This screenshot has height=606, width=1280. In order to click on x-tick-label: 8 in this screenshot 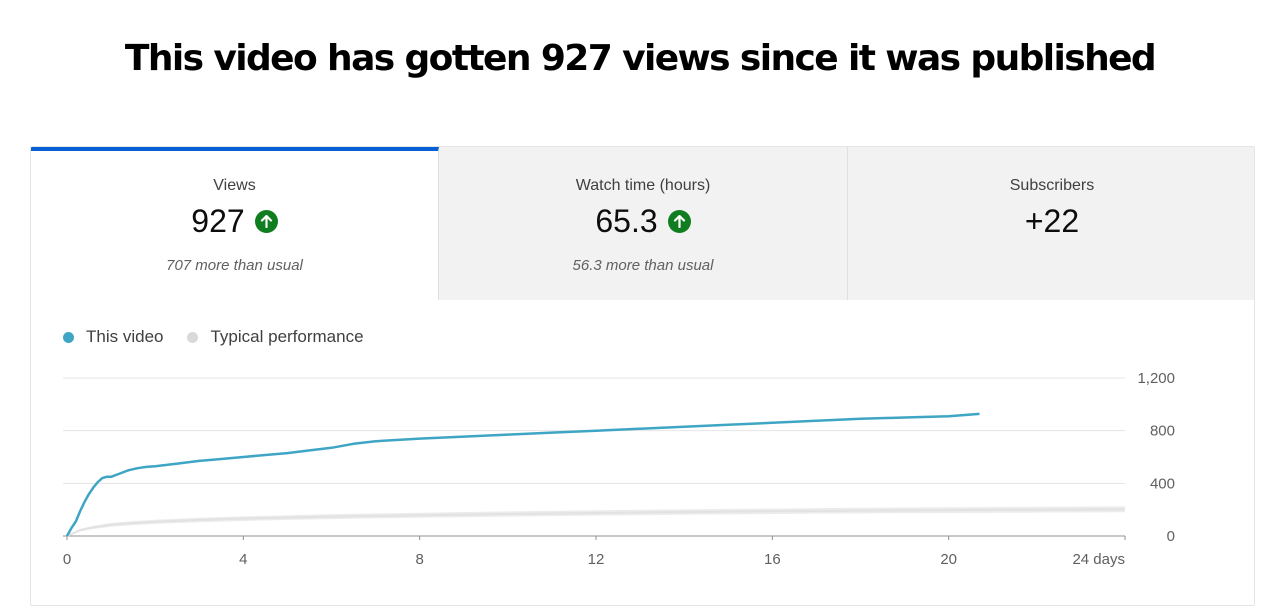, I will do `click(419, 559)`.